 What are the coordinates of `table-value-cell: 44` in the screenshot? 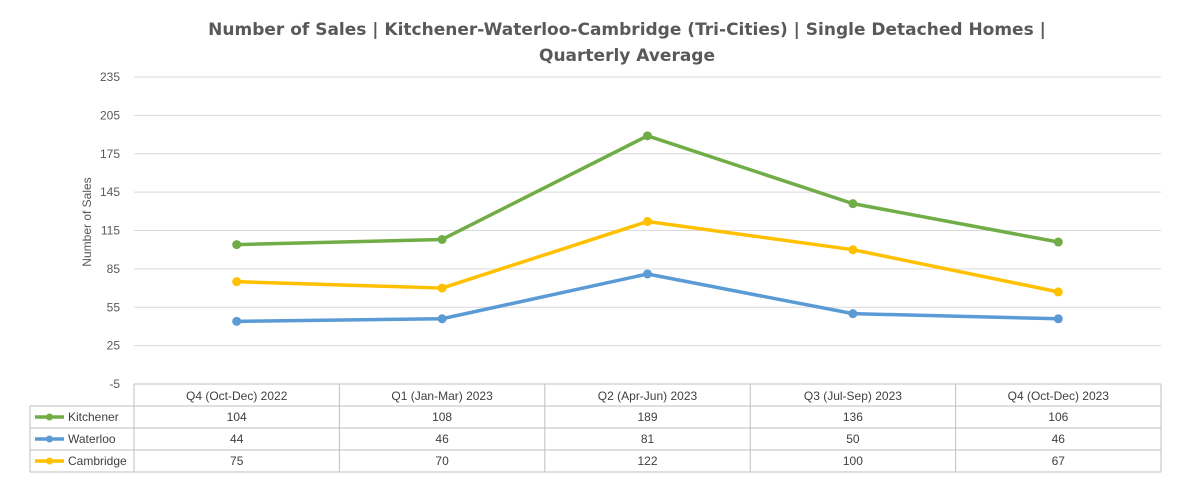 It's located at (237, 439).